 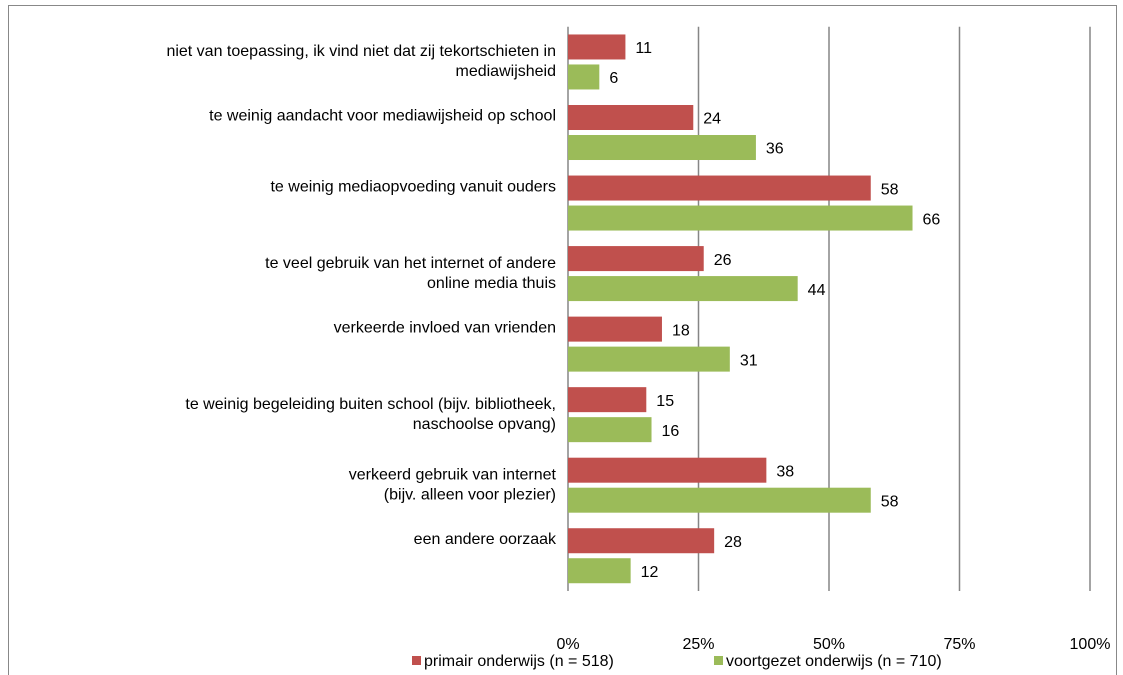 What do you see at coordinates (712, 119) in the screenshot?
I see `value-label: 24` at bounding box center [712, 119].